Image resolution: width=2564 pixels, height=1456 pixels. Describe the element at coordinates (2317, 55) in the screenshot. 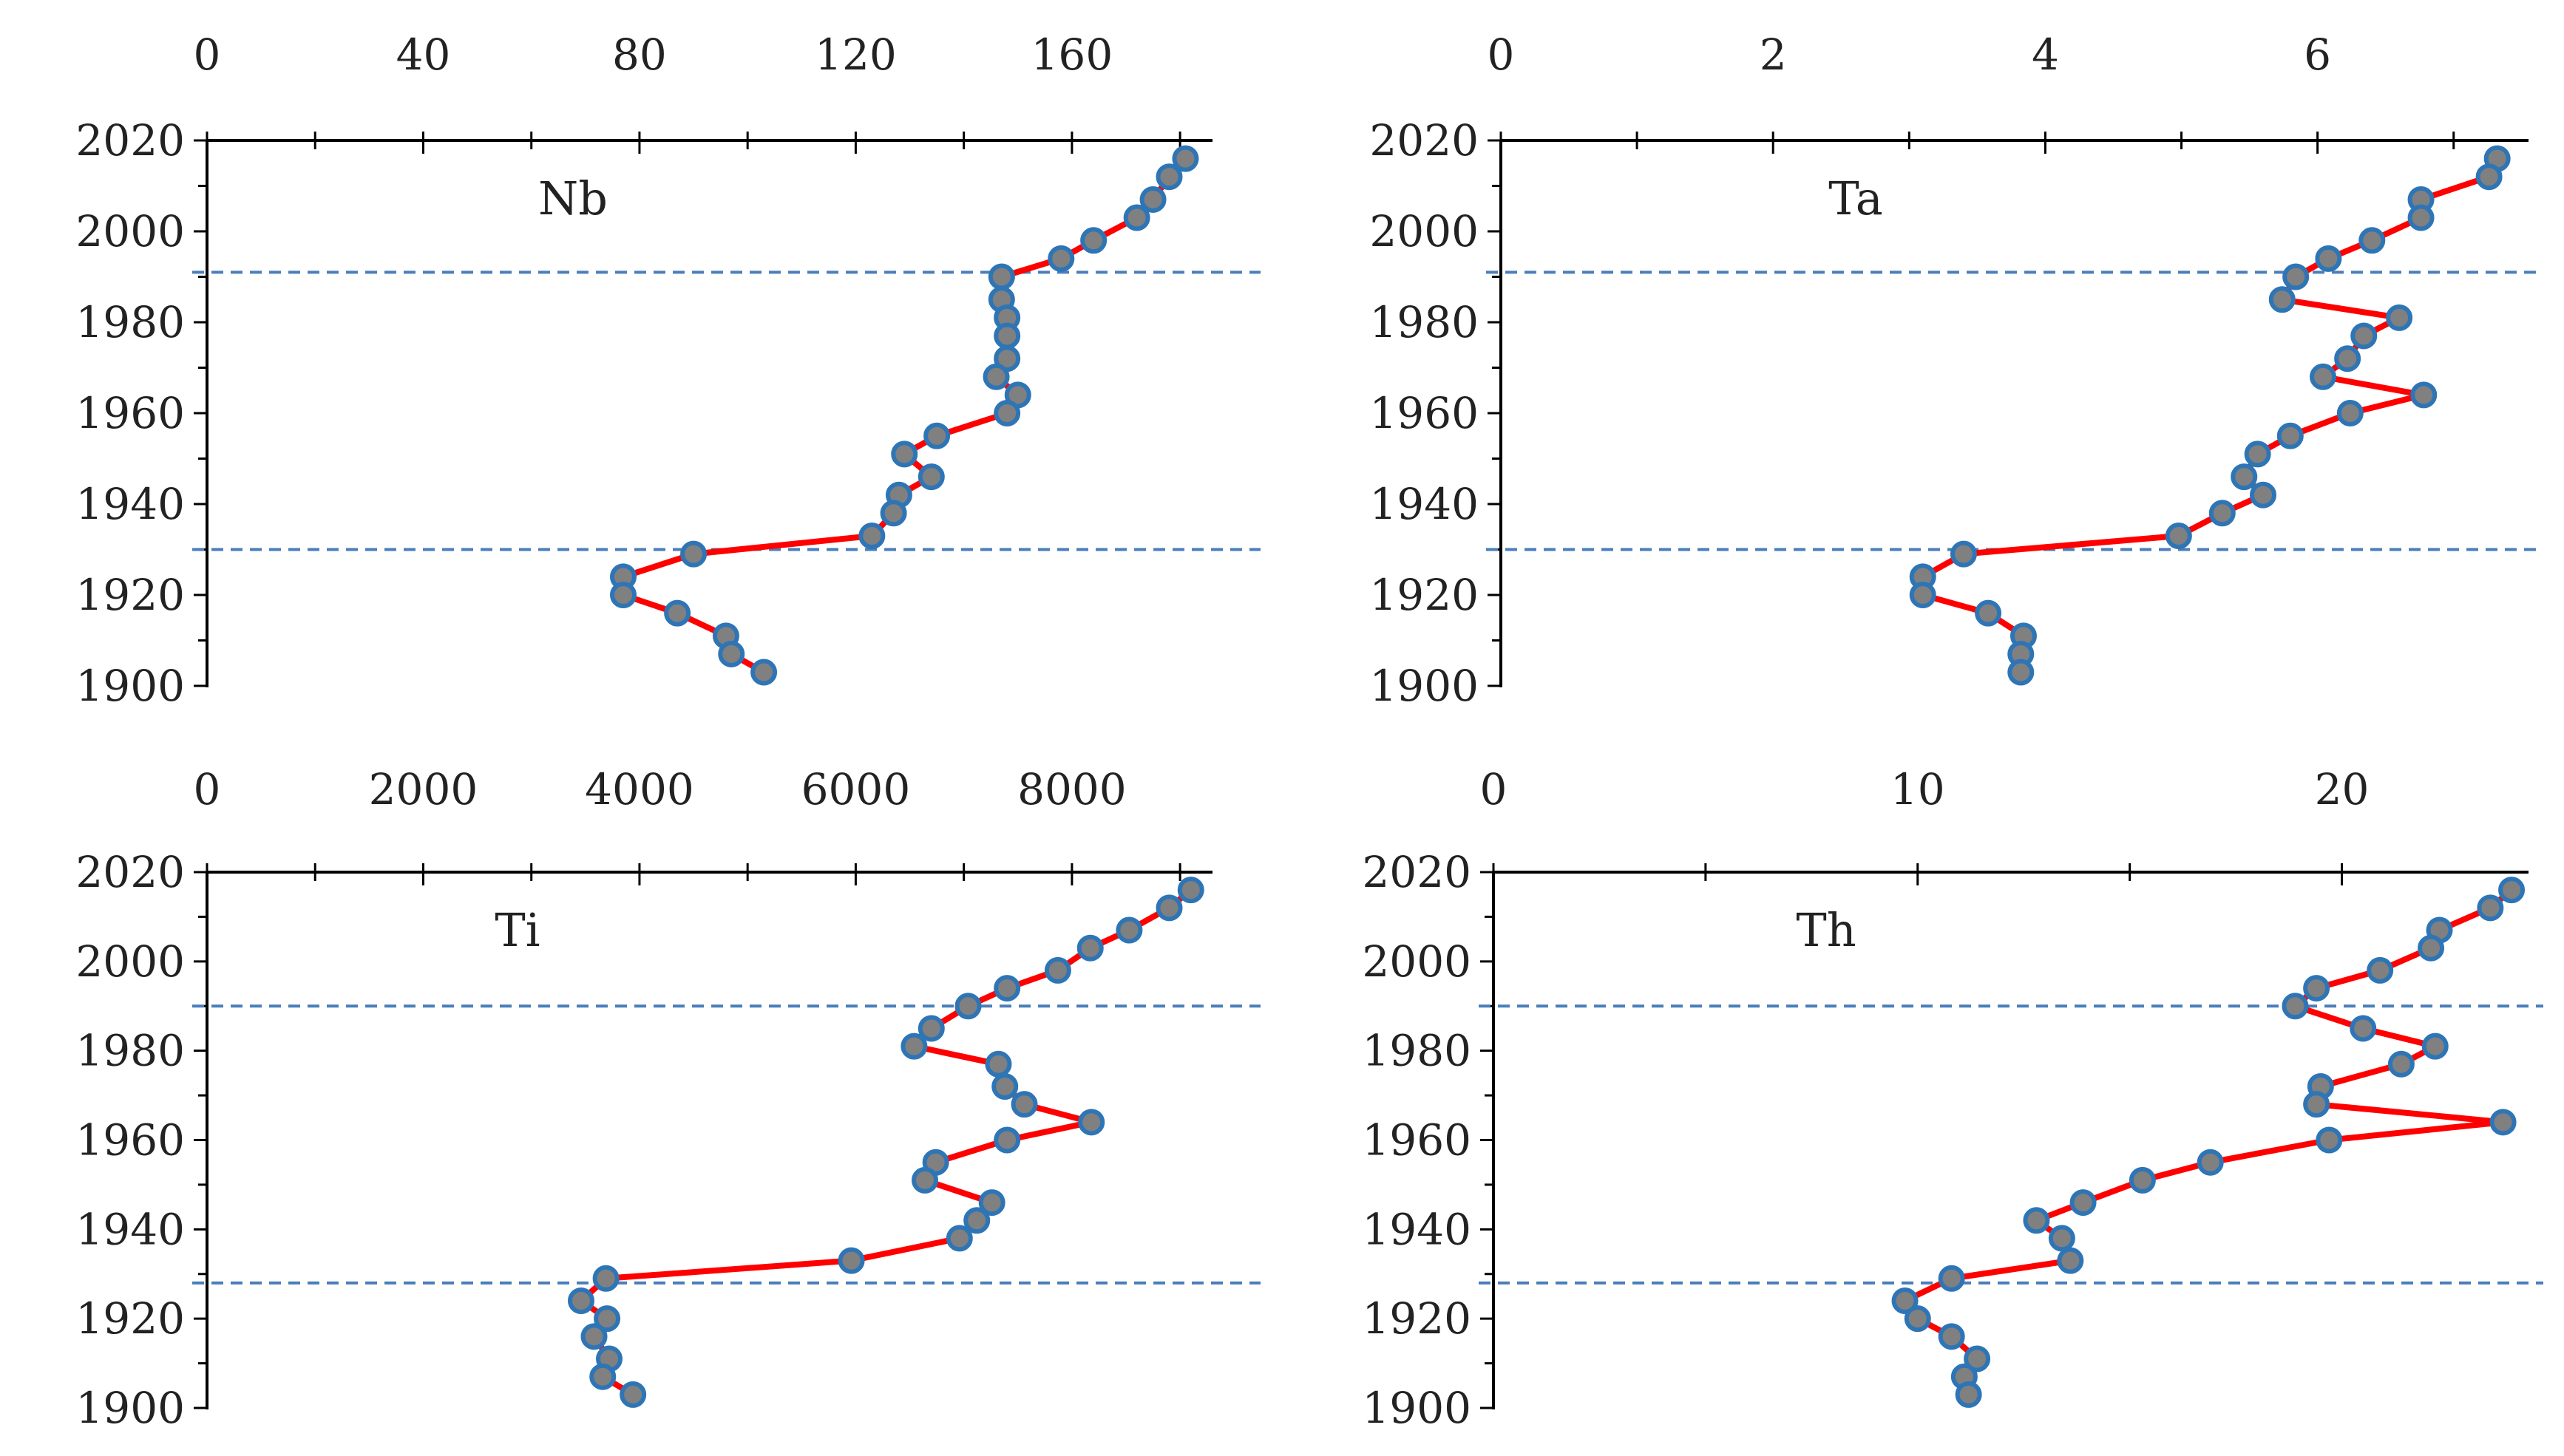

I see `x-tick-label: 6` at that location.